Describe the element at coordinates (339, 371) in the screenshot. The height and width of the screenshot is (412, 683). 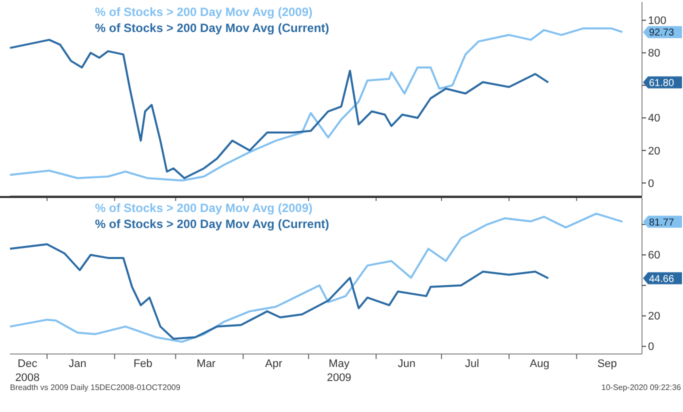
I see `x-tick-label: May 2009` at that location.